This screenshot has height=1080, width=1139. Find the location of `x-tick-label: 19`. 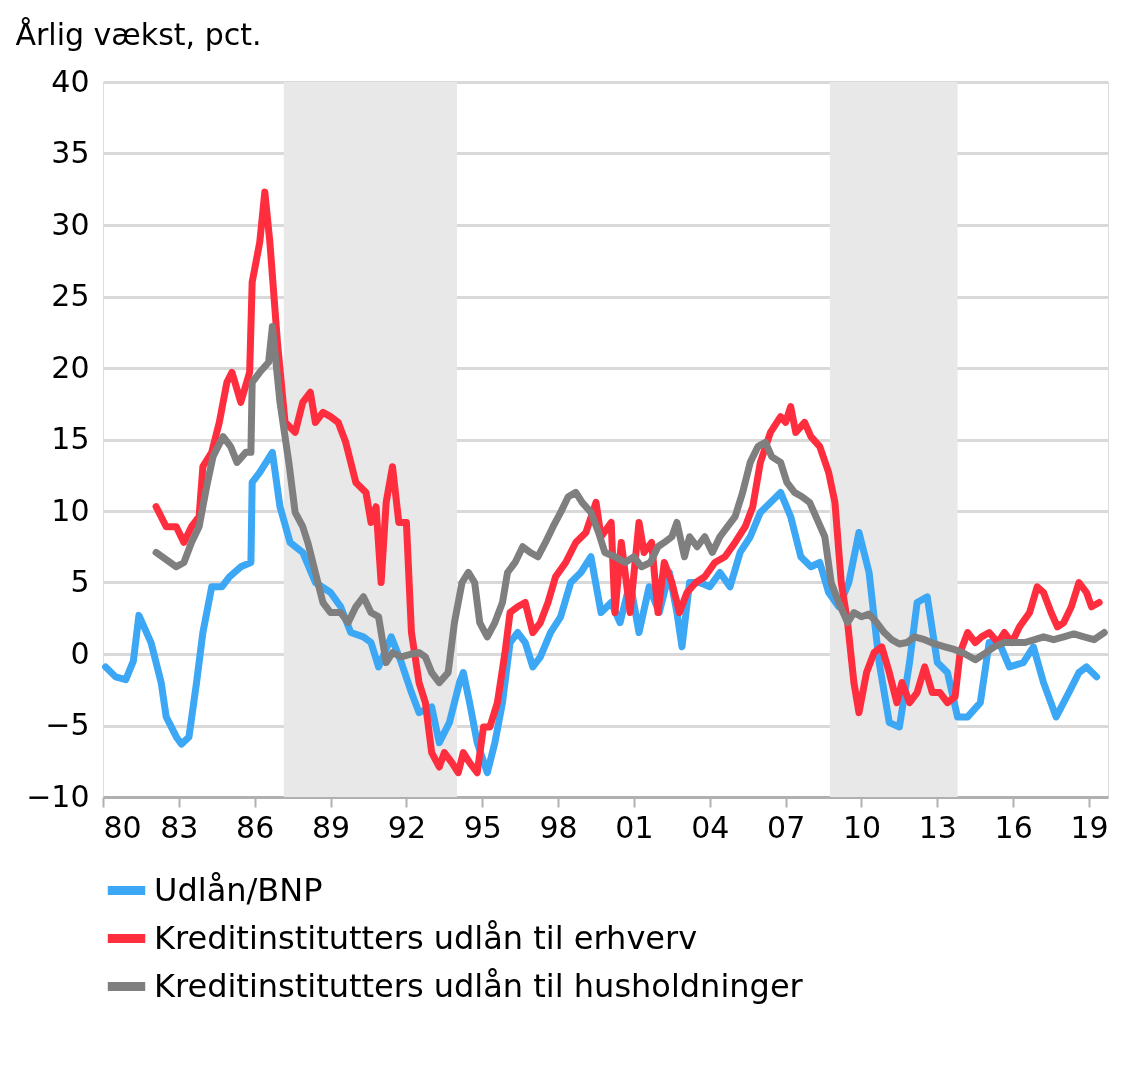

x-tick-label: 19 is located at coordinates (1089, 827).